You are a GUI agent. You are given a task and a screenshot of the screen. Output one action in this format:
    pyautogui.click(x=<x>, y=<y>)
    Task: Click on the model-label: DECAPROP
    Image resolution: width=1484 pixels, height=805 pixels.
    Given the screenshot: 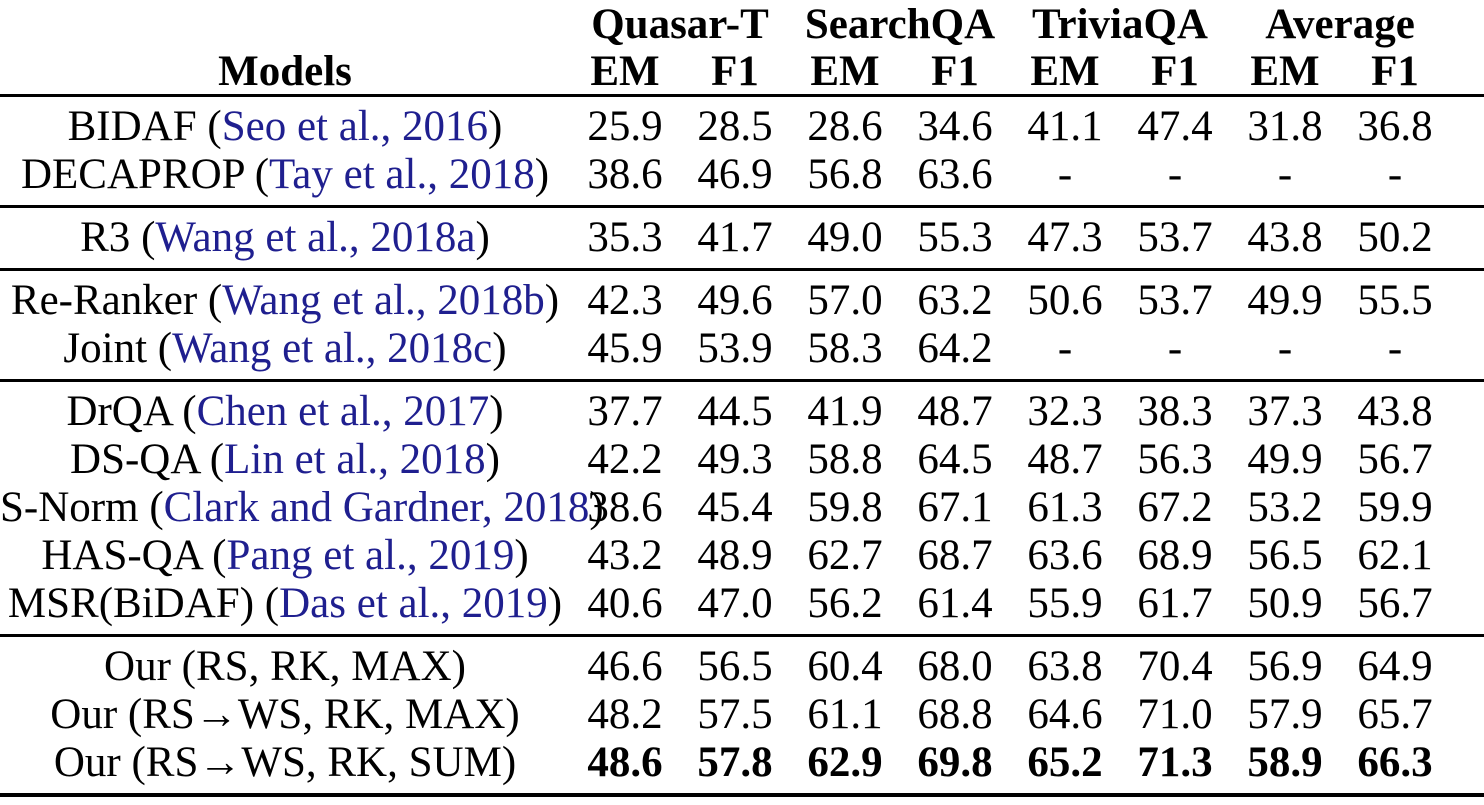 What is the action you would take?
    pyautogui.click(x=132, y=174)
    